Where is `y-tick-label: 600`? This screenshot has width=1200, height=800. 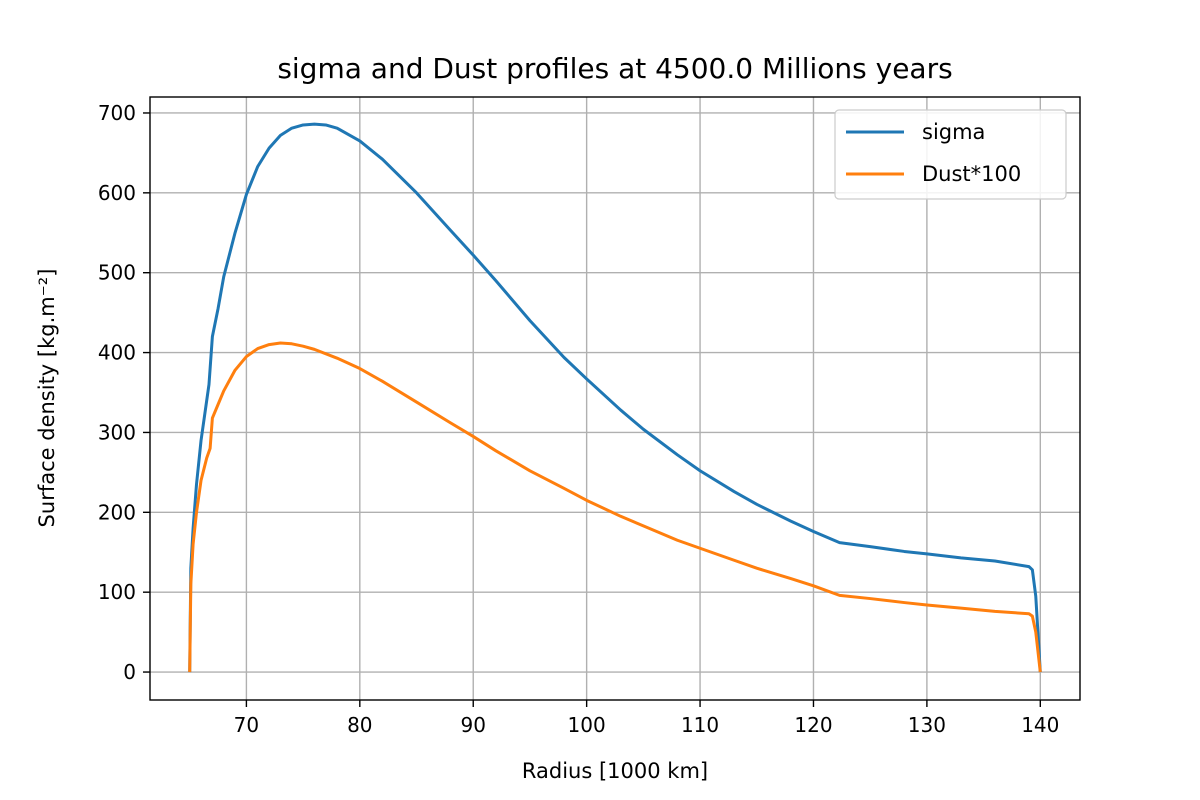
y-tick-label: 600 is located at coordinates (117, 193).